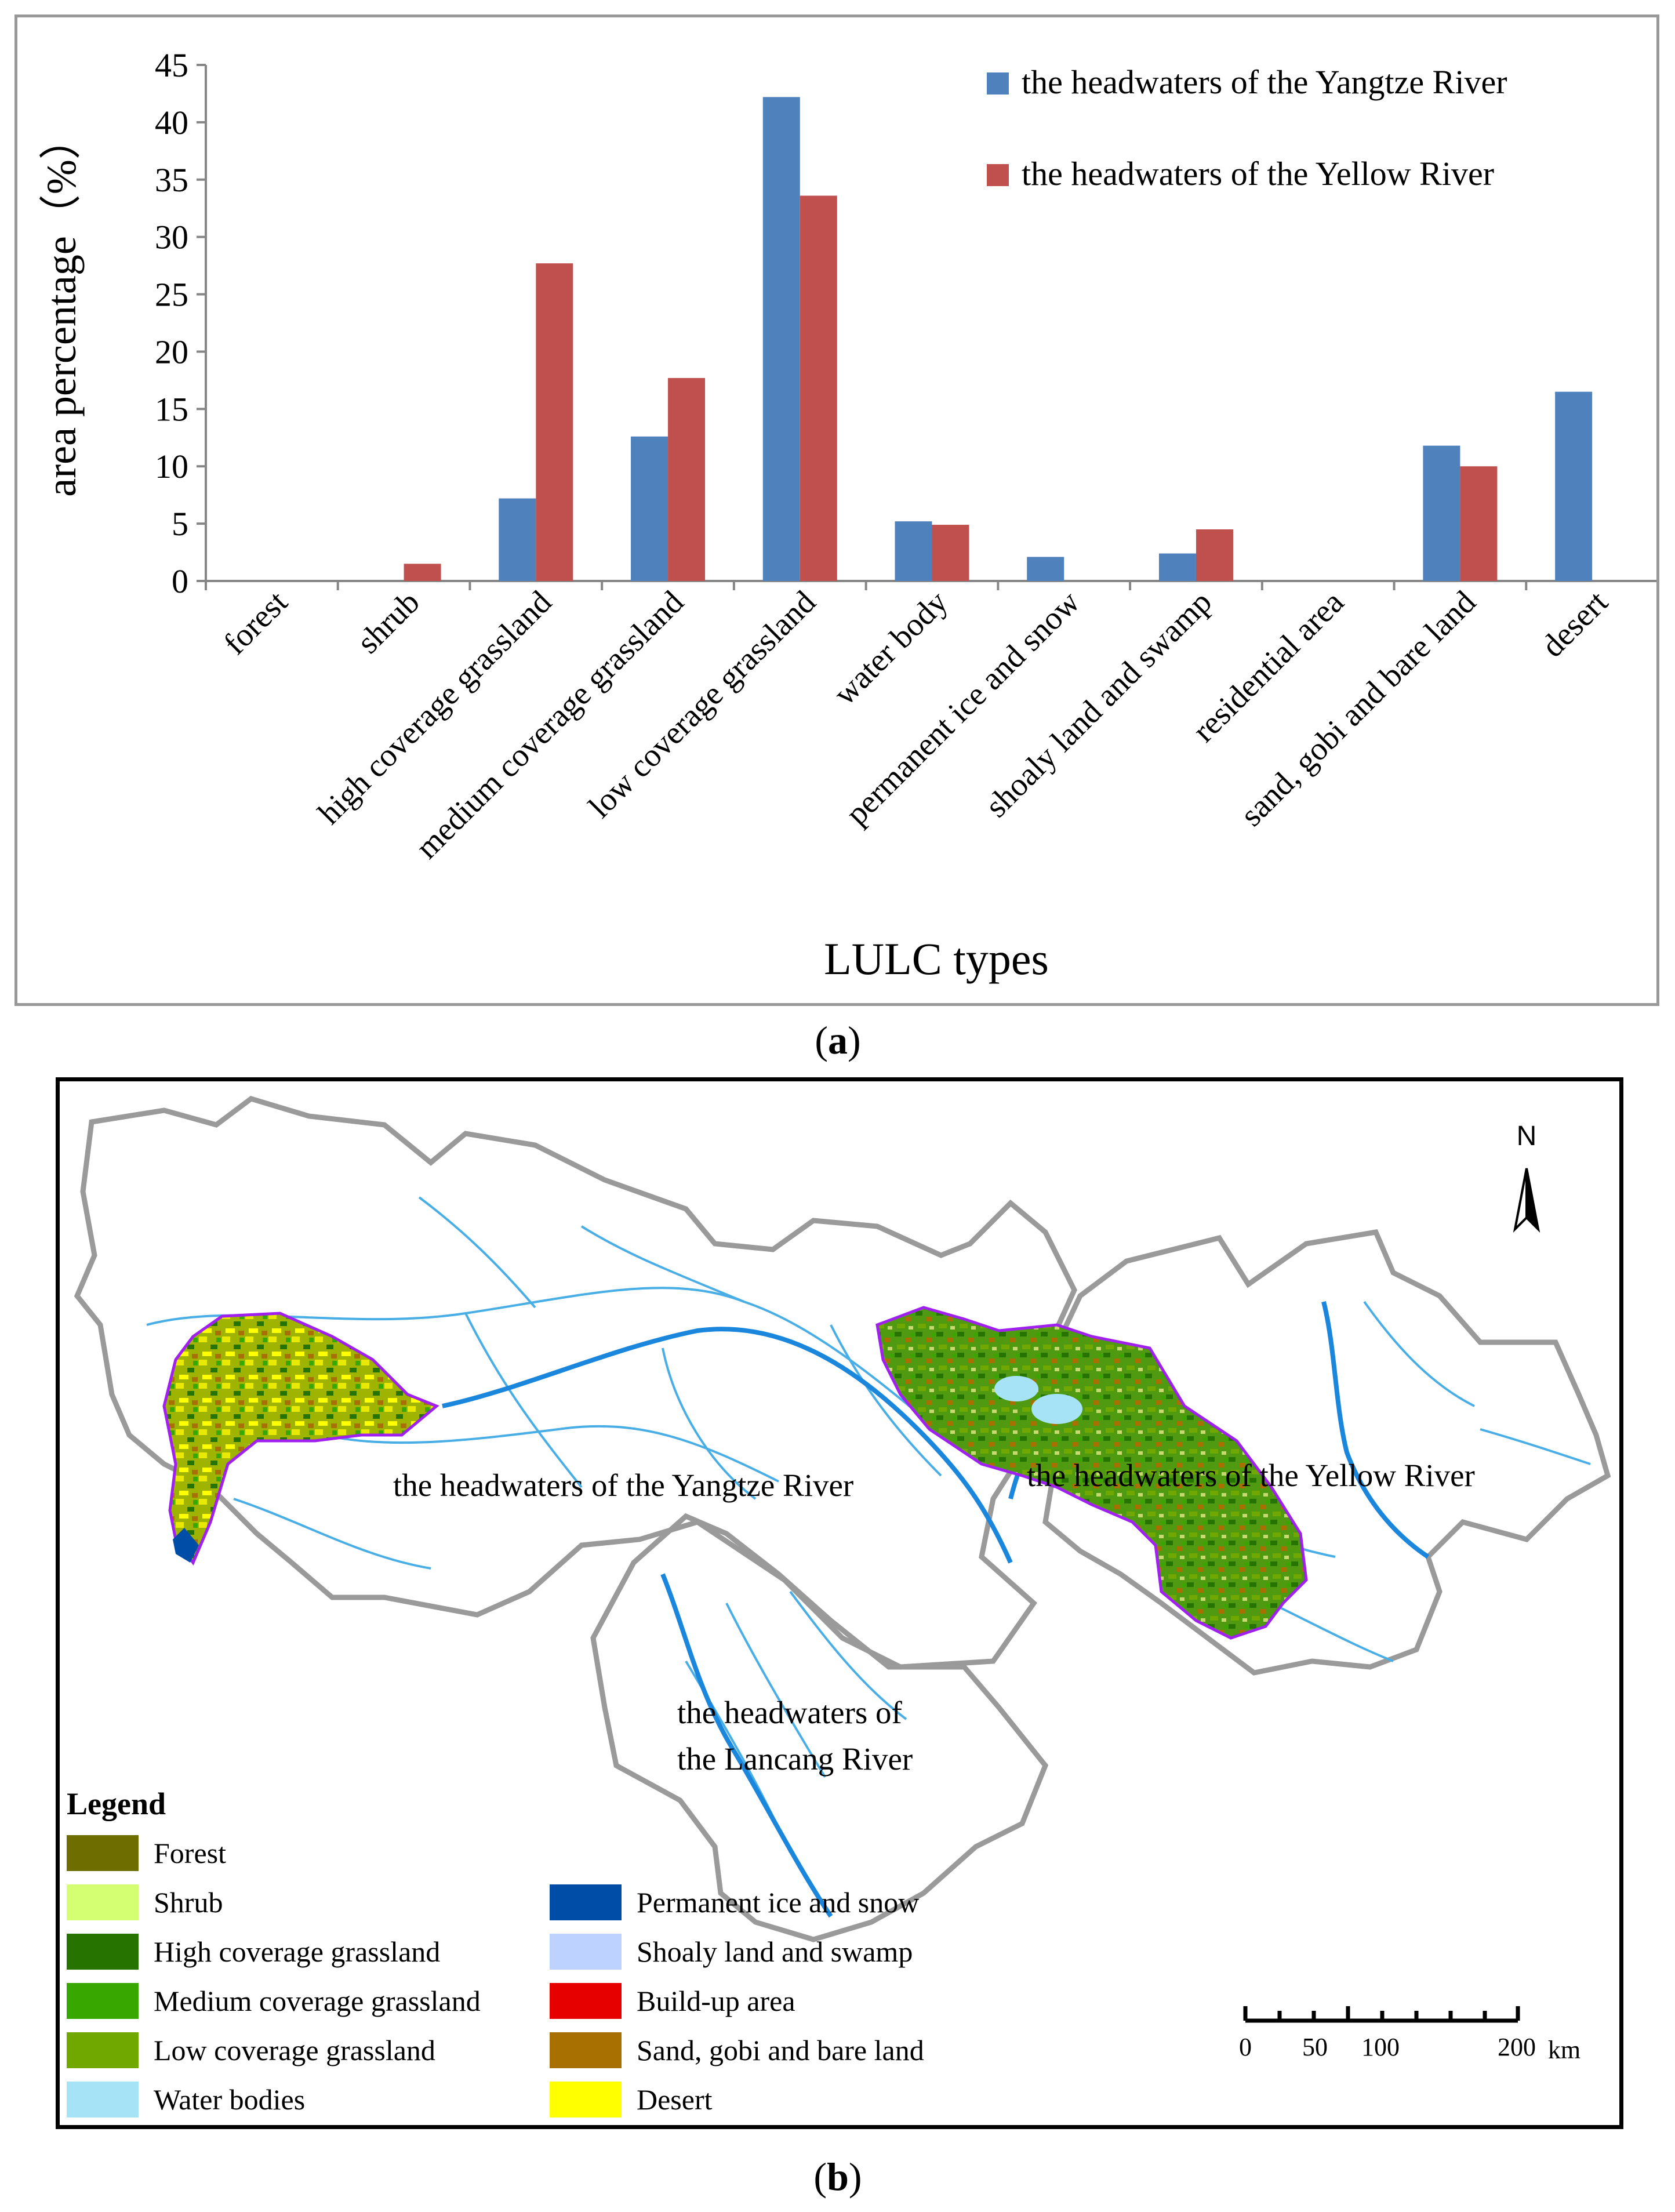  What do you see at coordinates (180, 581) in the screenshot?
I see `y-tick-label: 0` at bounding box center [180, 581].